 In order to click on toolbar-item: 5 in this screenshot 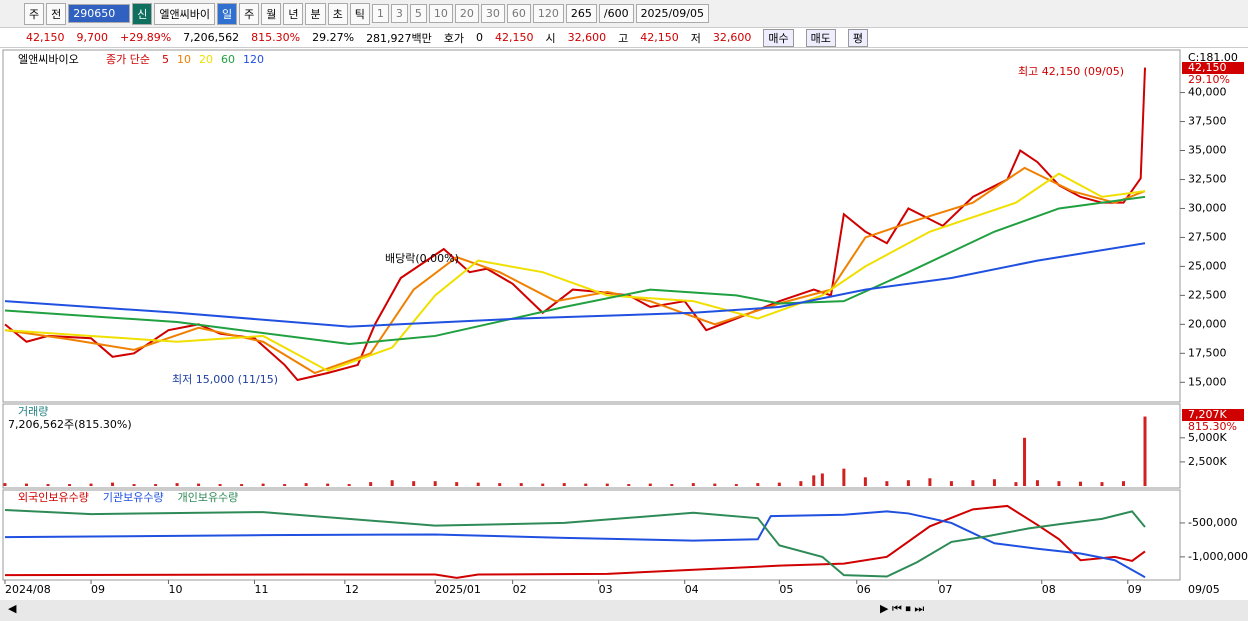, I will do `click(418, 13)`.